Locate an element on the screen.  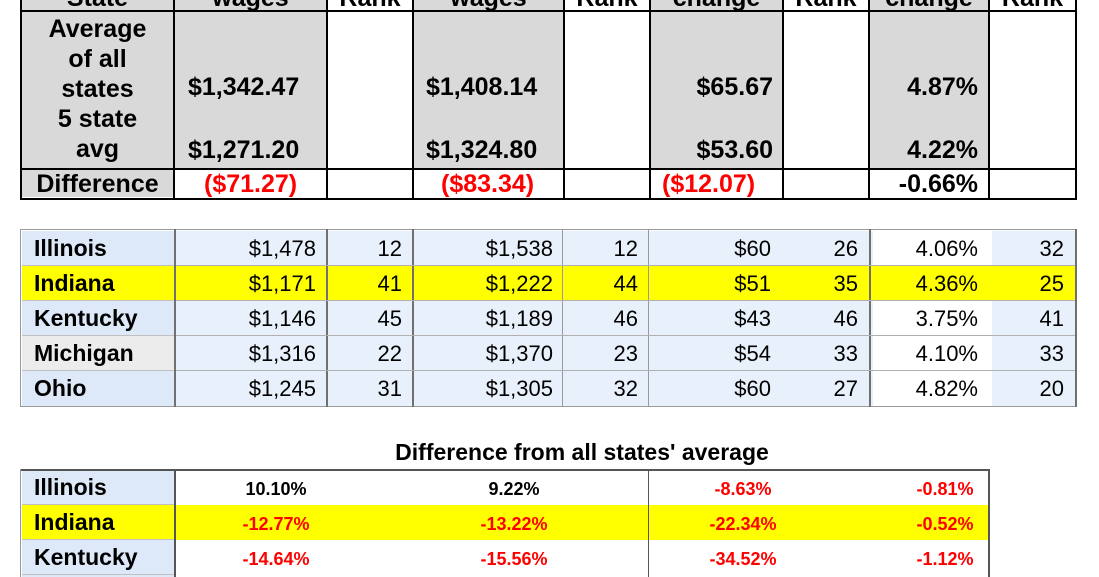
michigan-rank1: 22 is located at coordinates (389, 353).